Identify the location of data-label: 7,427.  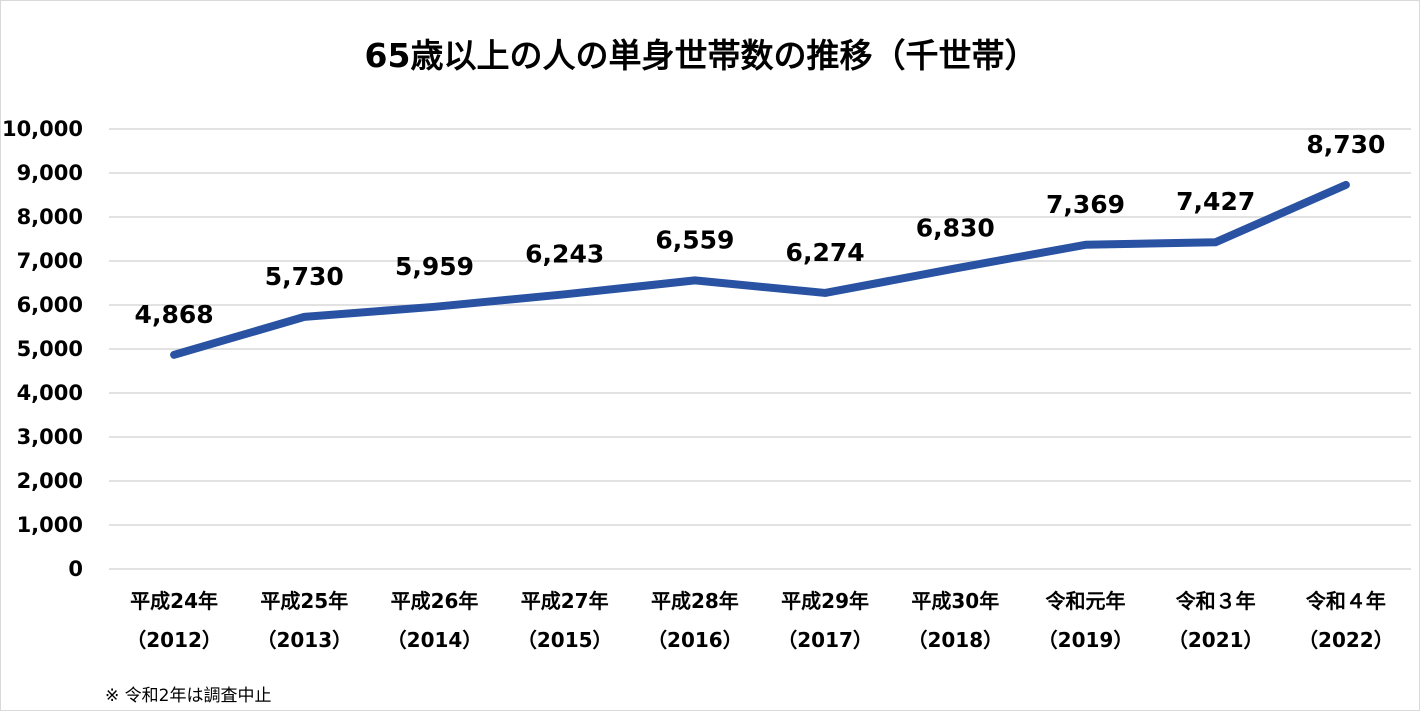
(1215, 201).